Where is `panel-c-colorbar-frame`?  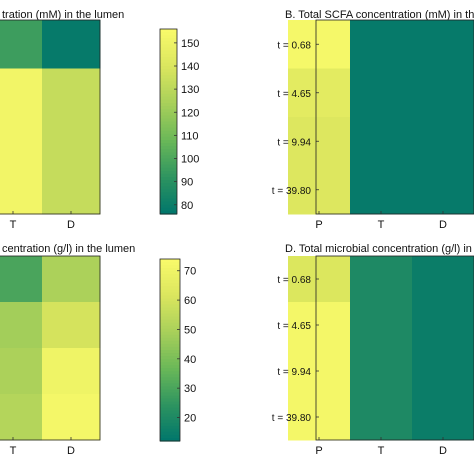
panel-c-colorbar-frame is located at coordinates (170, 350).